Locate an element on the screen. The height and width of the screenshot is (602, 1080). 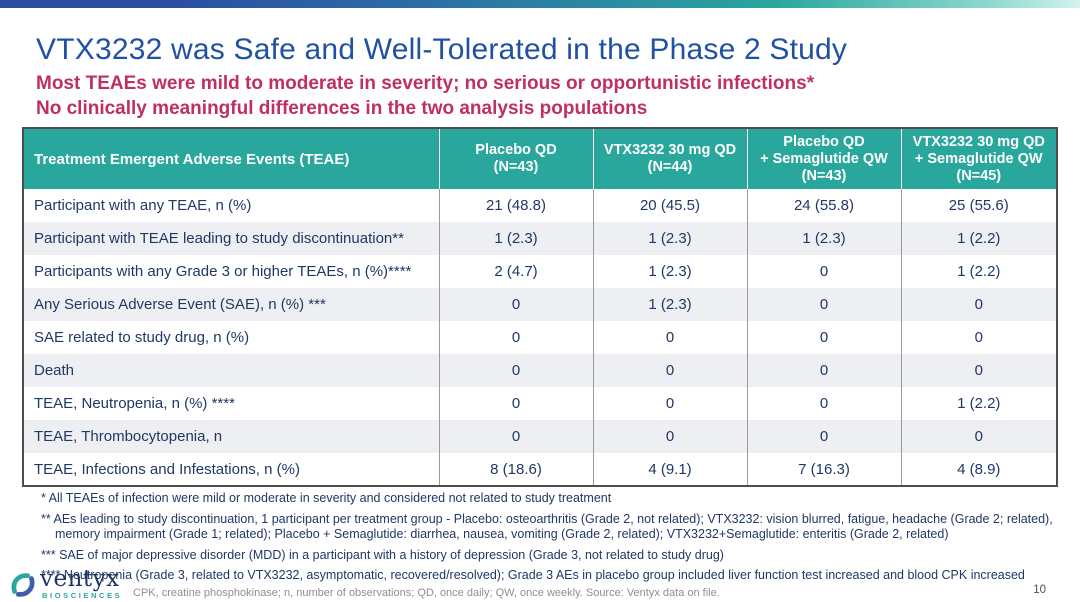
value-cell: 25 (55.6) is located at coordinates (978, 205).